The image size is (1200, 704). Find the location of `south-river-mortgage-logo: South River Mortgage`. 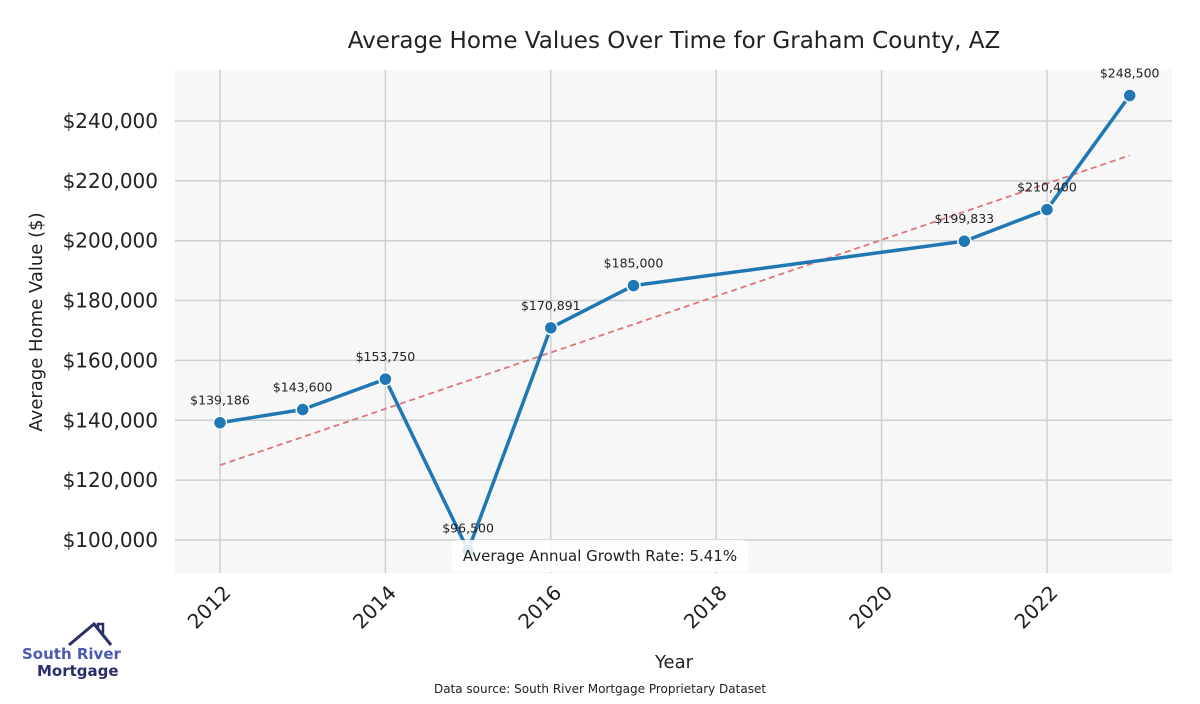

south-river-mortgage-logo: South River Mortgage is located at coordinates (72, 650).